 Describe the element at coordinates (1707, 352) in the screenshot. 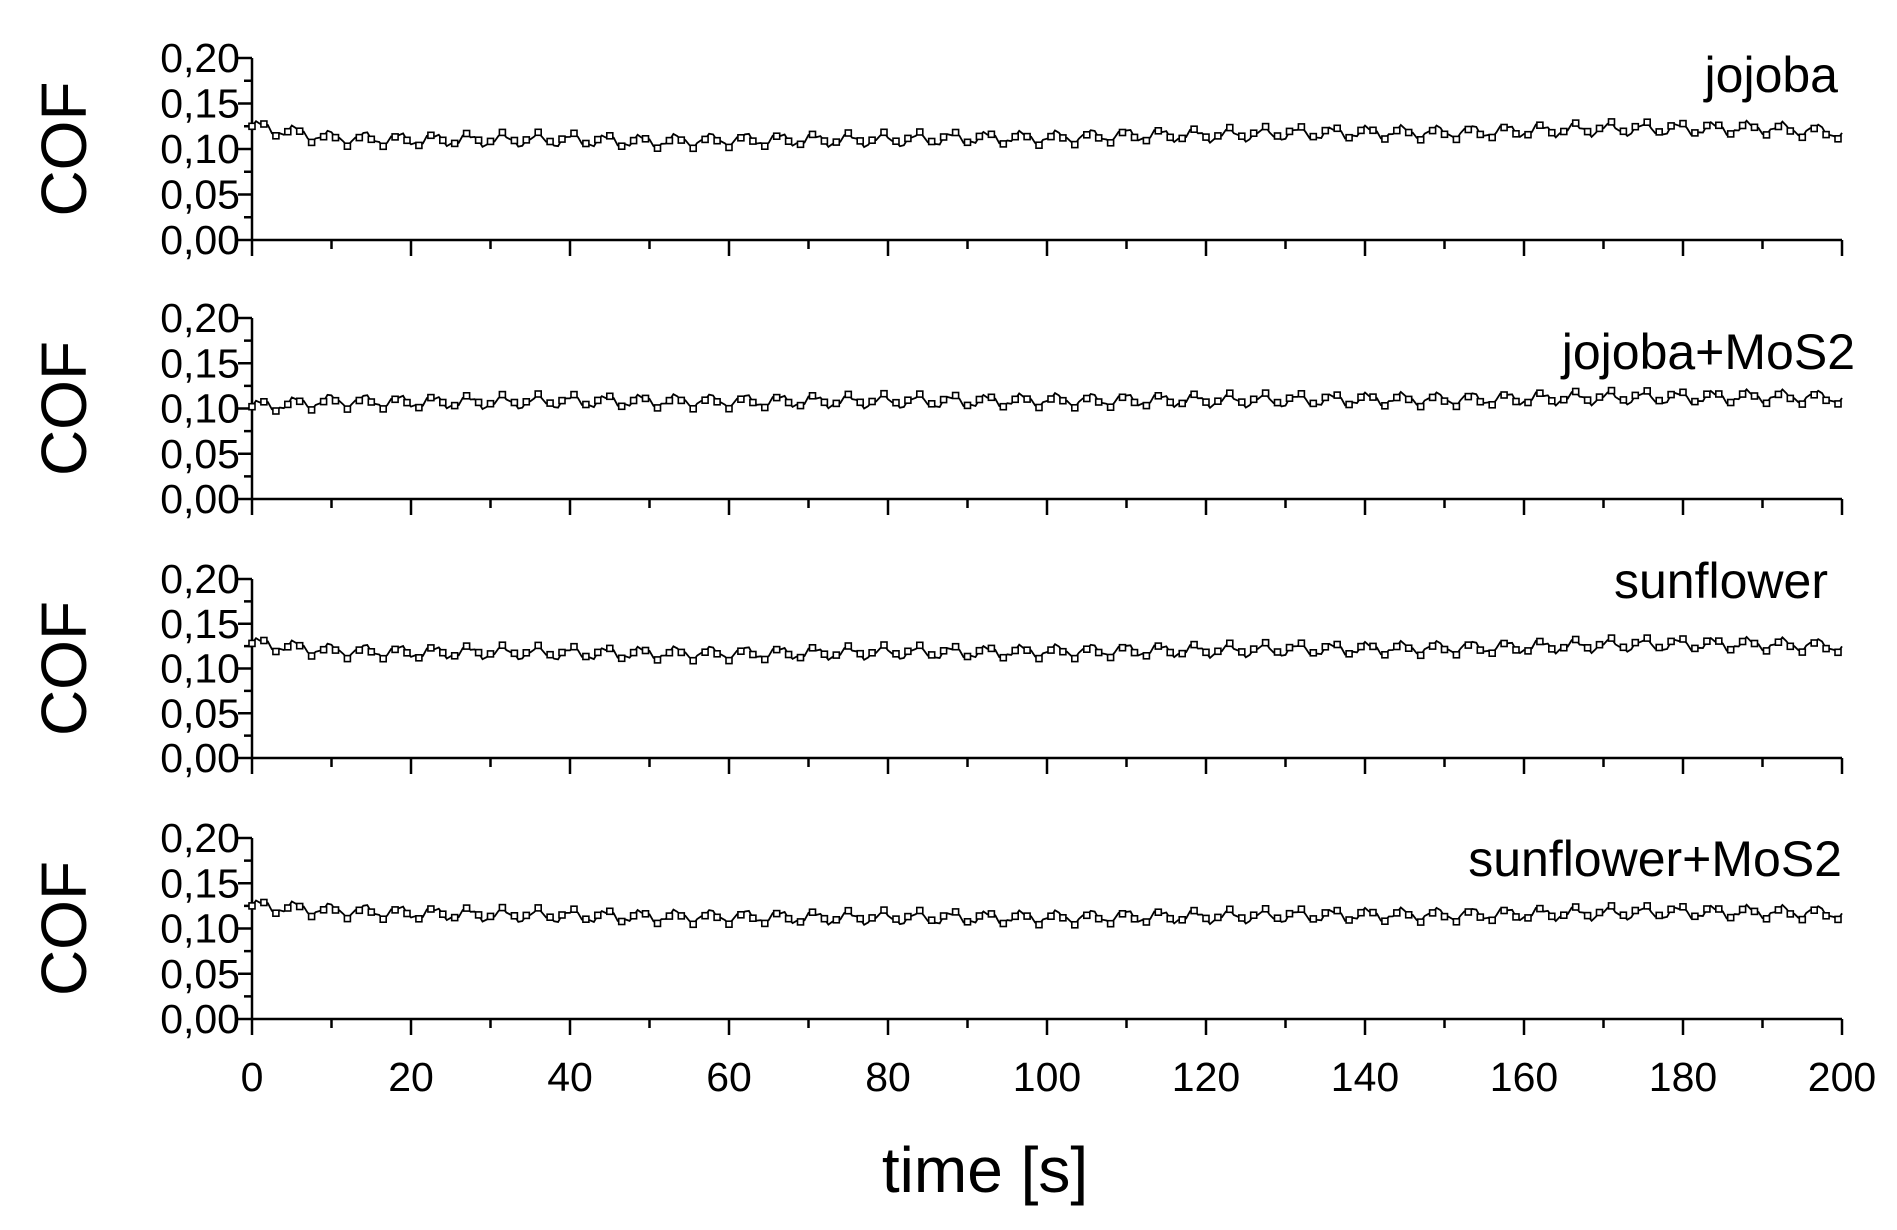

I see `panel-title: jojoba+MoS2` at that location.